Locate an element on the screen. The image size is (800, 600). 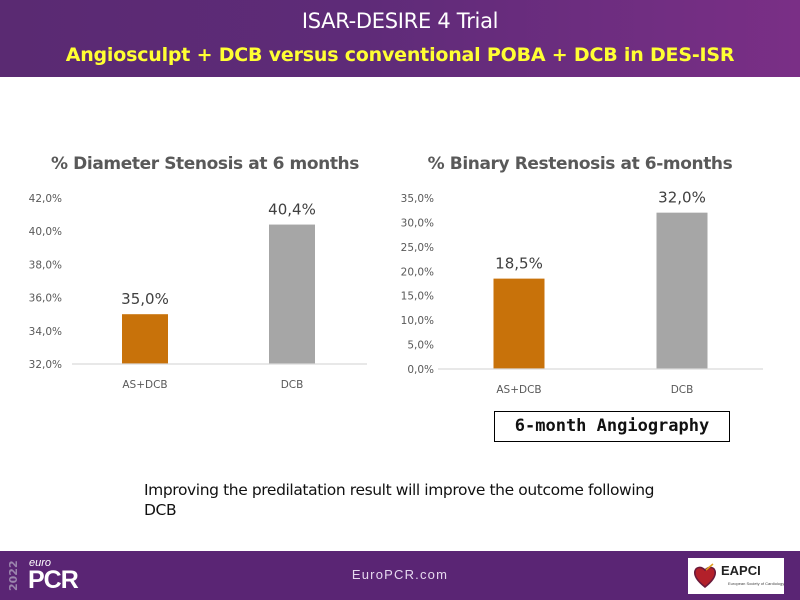
eapci-name: EAPCI is located at coordinates (741, 570).